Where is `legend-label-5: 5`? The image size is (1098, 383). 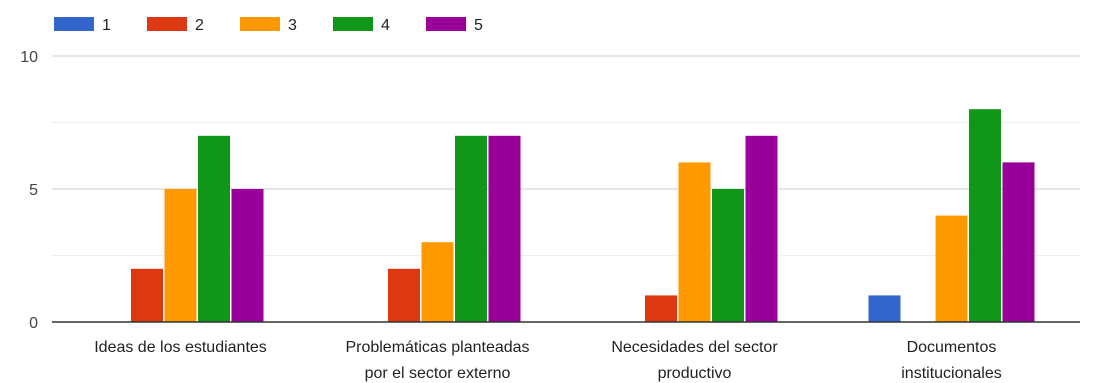
legend-label-5: 5 is located at coordinates (478, 25).